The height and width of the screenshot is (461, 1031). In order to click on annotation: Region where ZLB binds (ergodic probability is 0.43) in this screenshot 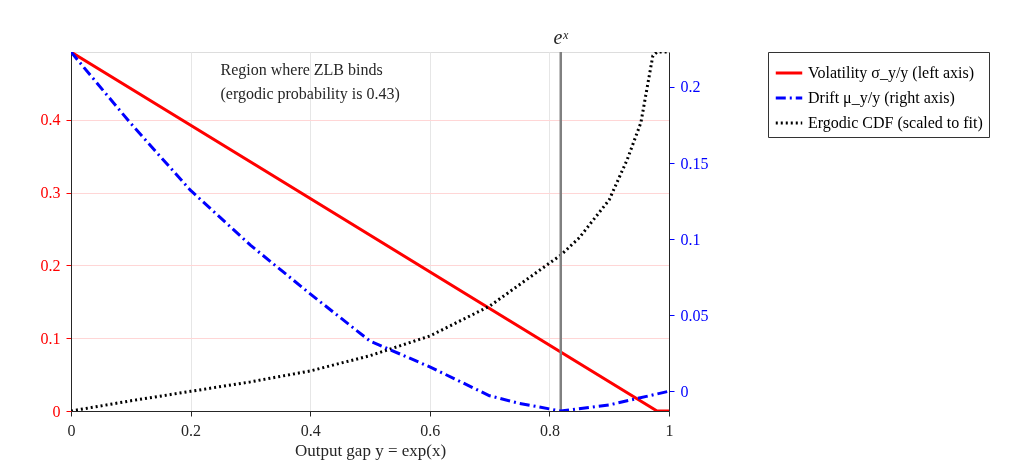, I will do `click(310, 82)`.